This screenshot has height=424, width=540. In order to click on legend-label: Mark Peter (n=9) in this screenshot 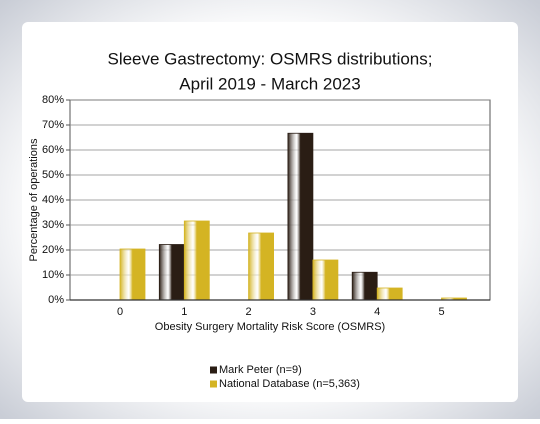, I will do `click(260, 370)`.